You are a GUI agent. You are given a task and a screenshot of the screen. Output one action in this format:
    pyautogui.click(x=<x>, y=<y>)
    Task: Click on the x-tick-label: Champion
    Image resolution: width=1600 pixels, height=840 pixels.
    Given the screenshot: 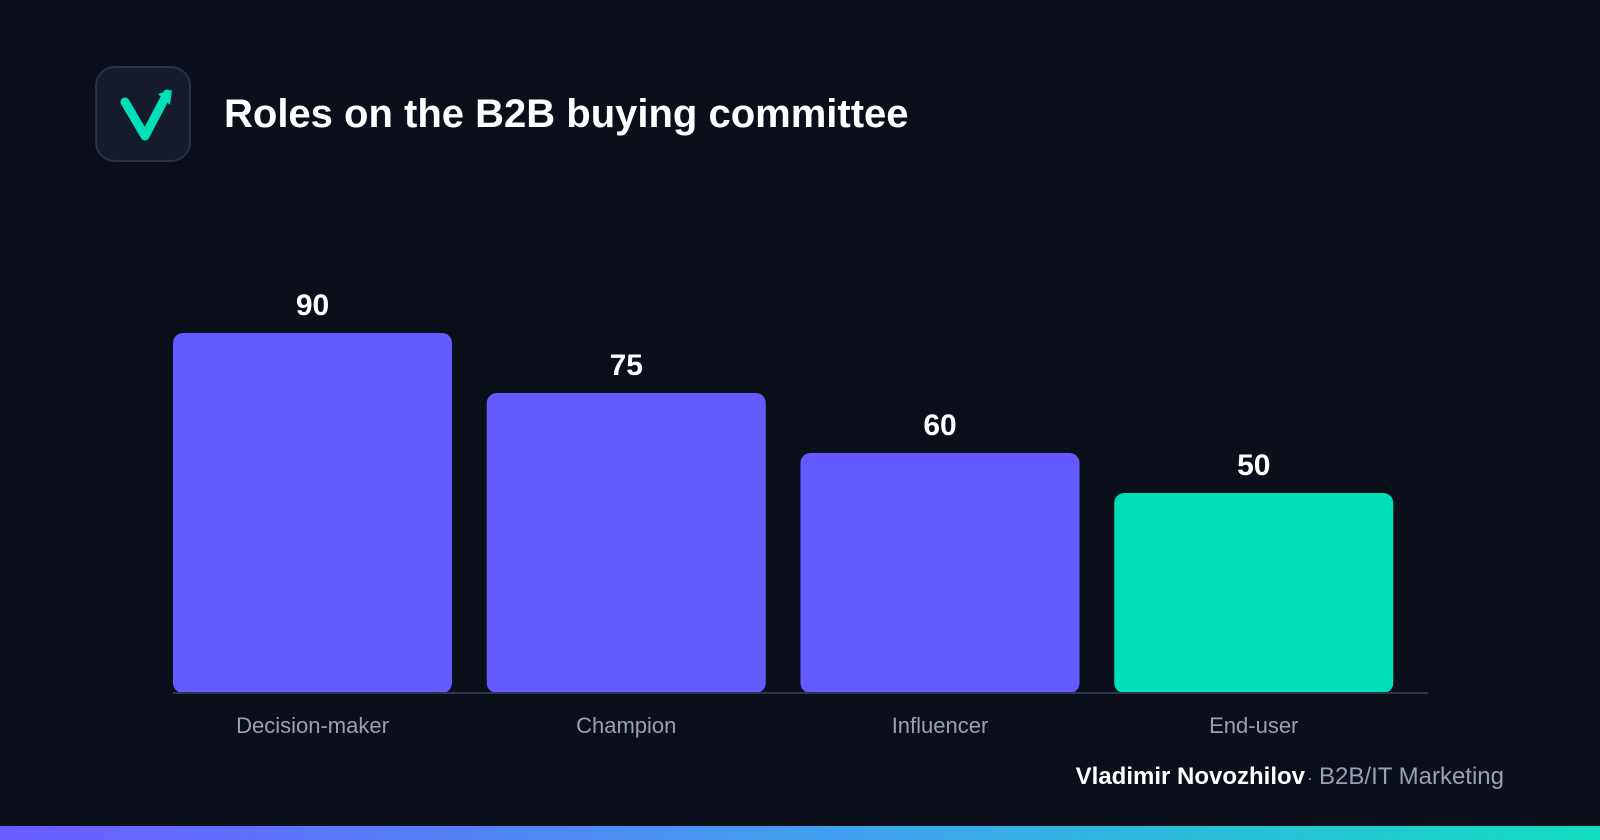 What is the action you would take?
    pyautogui.click(x=626, y=725)
    